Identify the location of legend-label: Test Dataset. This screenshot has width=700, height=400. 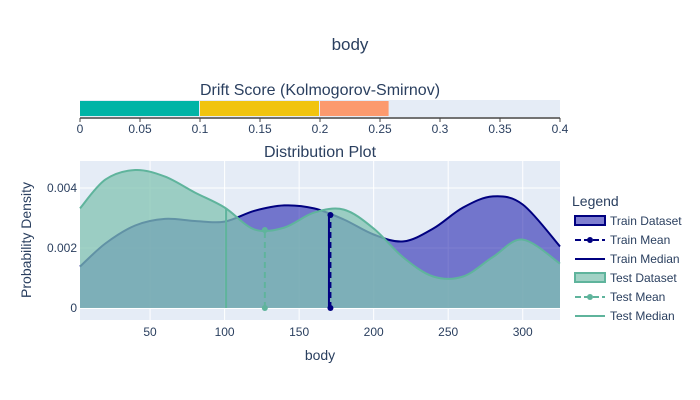
(643, 278).